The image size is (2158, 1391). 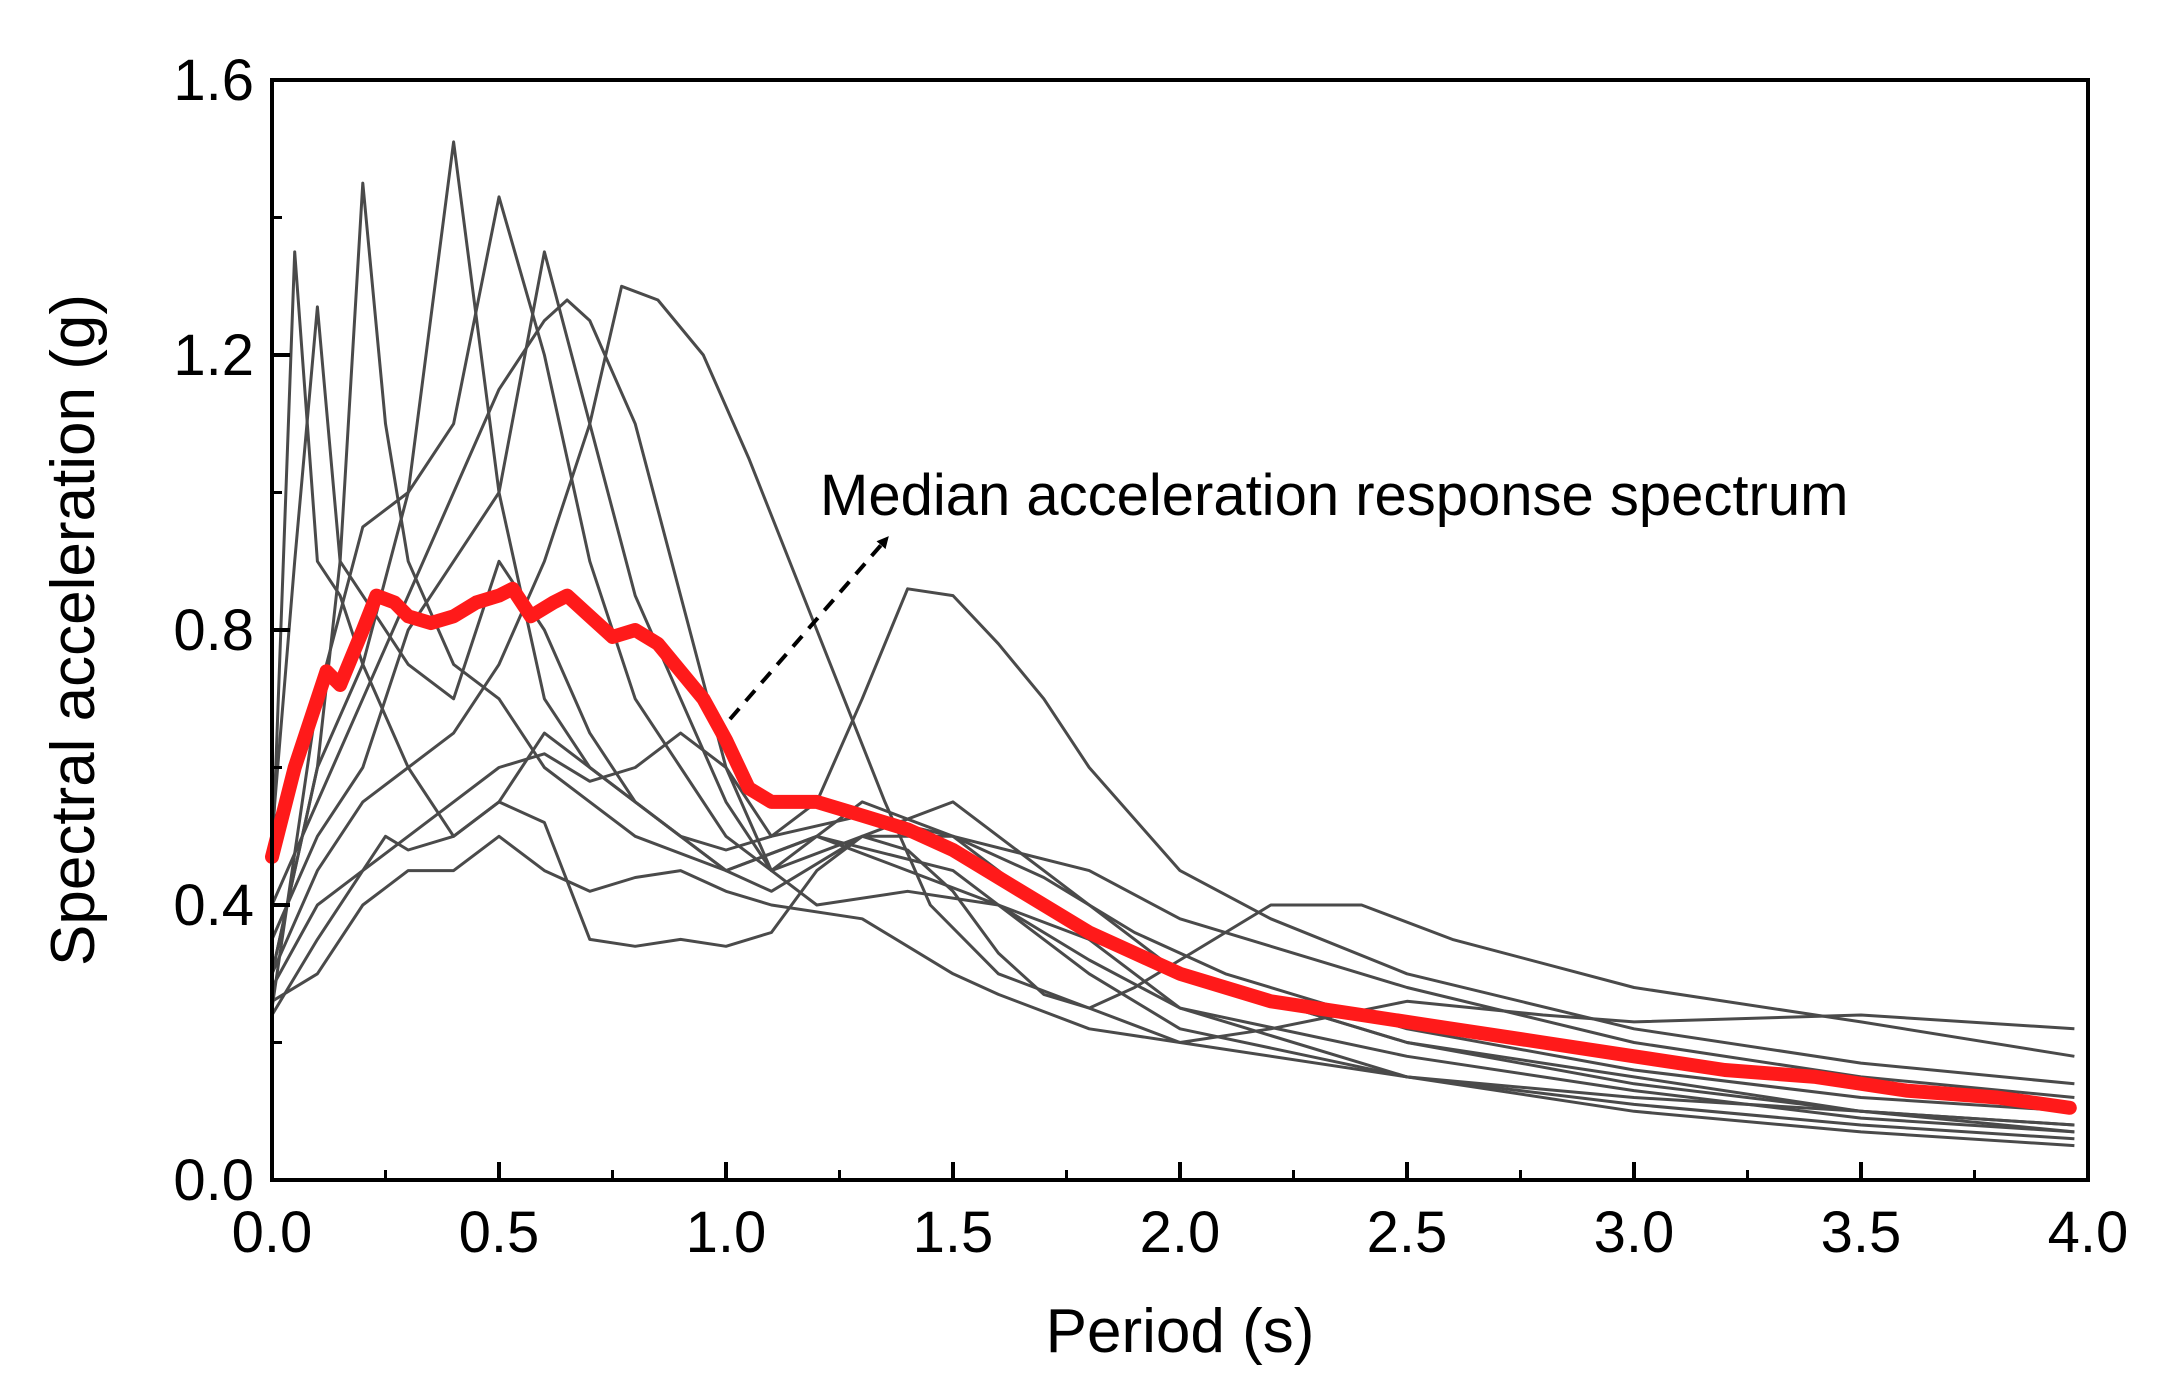 I want to click on x-axis-title: Period (s), so click(x=1180, y=1331).